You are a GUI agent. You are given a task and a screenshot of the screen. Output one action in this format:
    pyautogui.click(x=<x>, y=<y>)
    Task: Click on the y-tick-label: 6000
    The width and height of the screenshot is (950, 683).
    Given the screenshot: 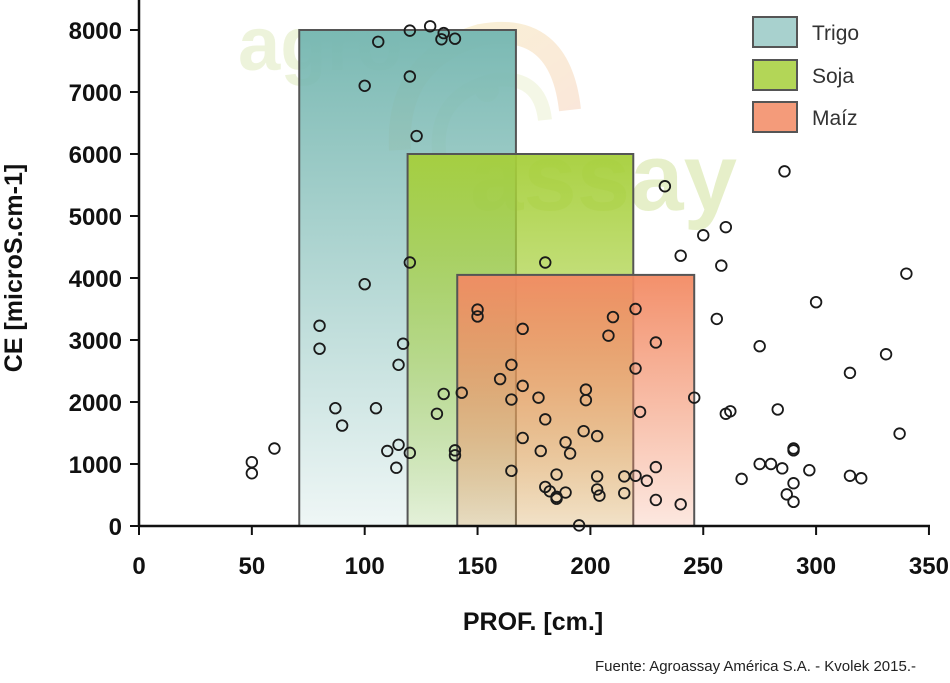 What is the action you would take?
    pyautogui.click(x=95, y=155)
    